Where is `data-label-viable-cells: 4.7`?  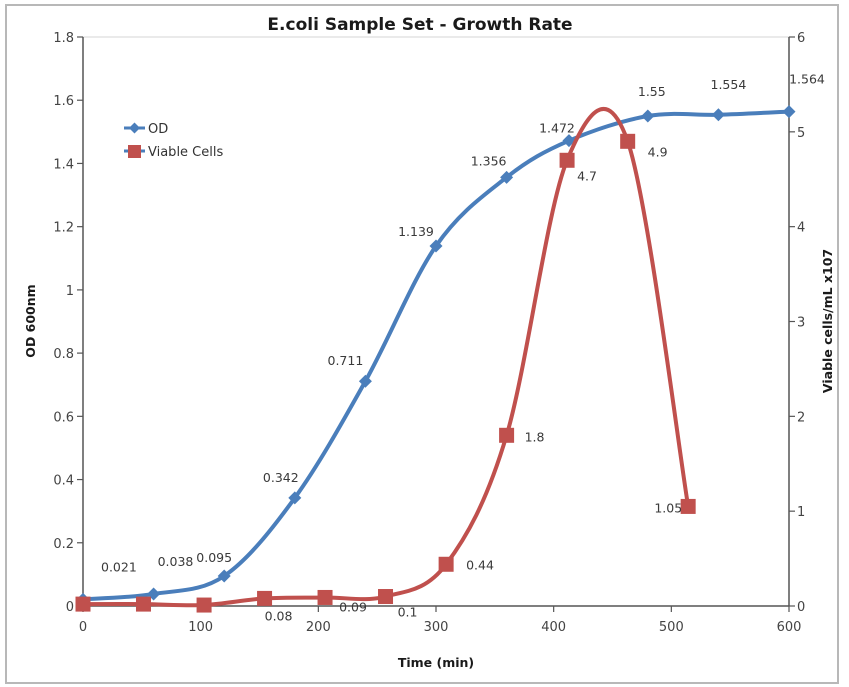
data-label-viable-cells: 4.7 is located at coordinates (587, 175).